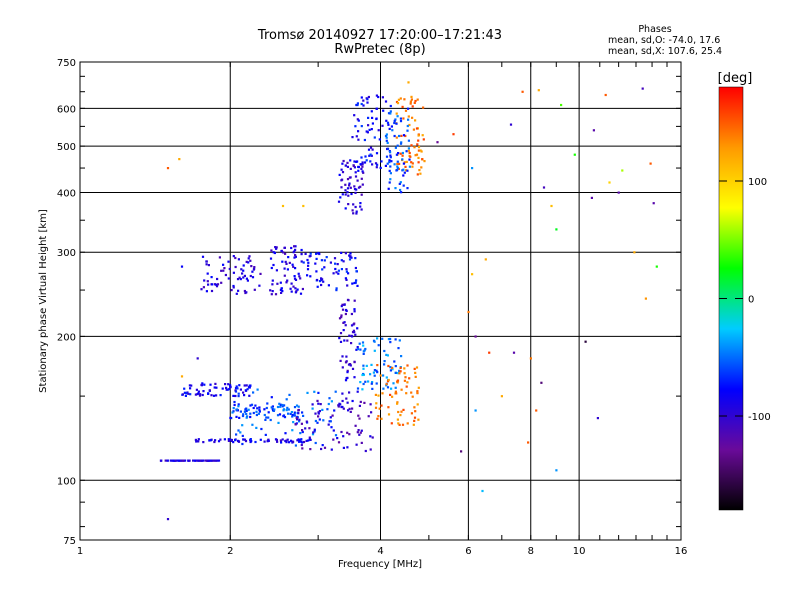 The height and width of the screenshot is (600, 800). Describe the element at coordinates (66, 193) in the screenshot. I see `y-tick-label: 400` at that location.